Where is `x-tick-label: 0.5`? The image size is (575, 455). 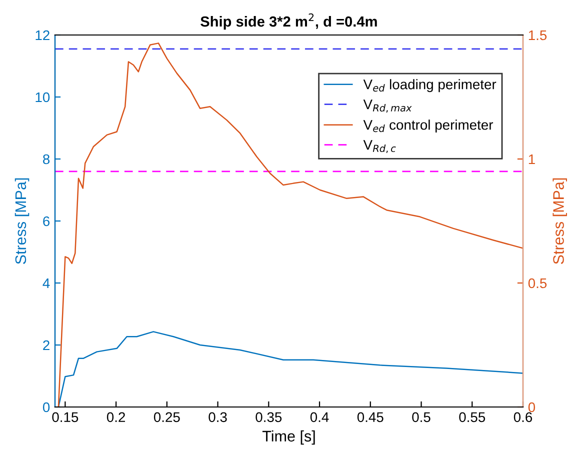 x-tick-label: 0.5 is located at coordinates (421, 417).